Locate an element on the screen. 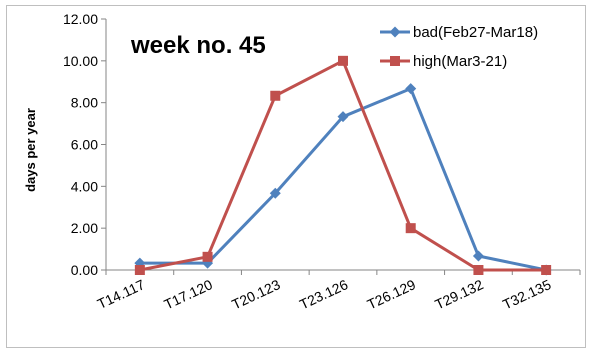  y-tick-label: 2.00 is located at coordinates (84, 228).